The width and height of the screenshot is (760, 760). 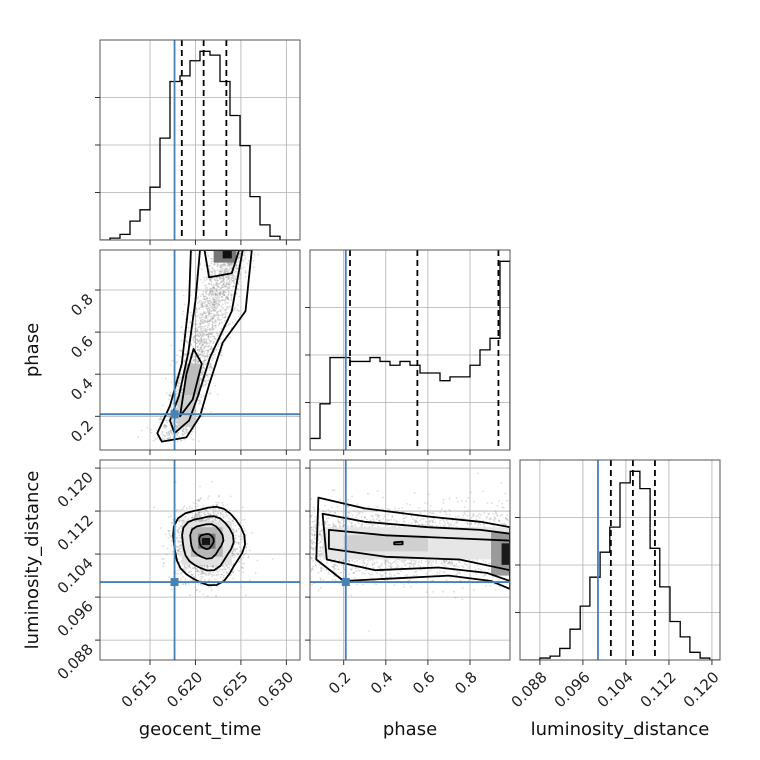 What do you see at coordinates (200, 560) in the screenshot?
I see `marks` at bounding box center [200, 560].